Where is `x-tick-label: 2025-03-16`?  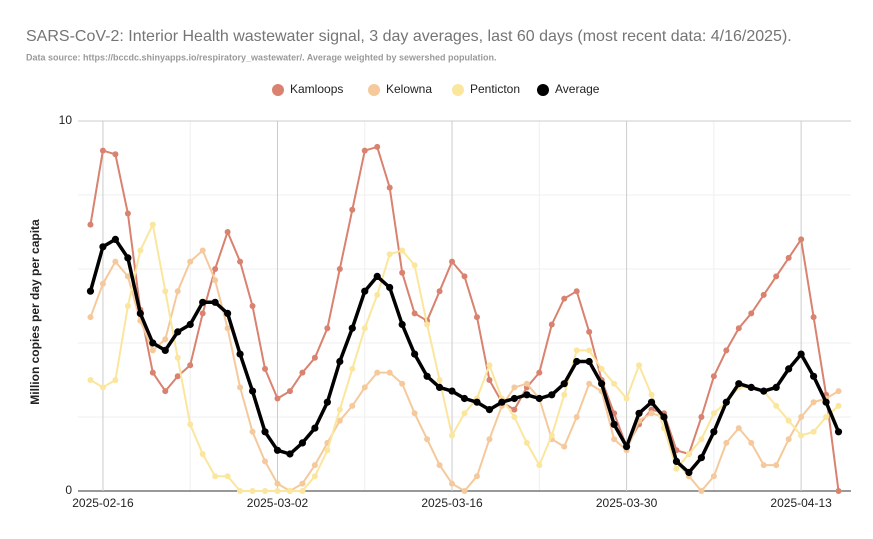 x-tick-label: 2025-03-16 is located at coordinates (452, 503).